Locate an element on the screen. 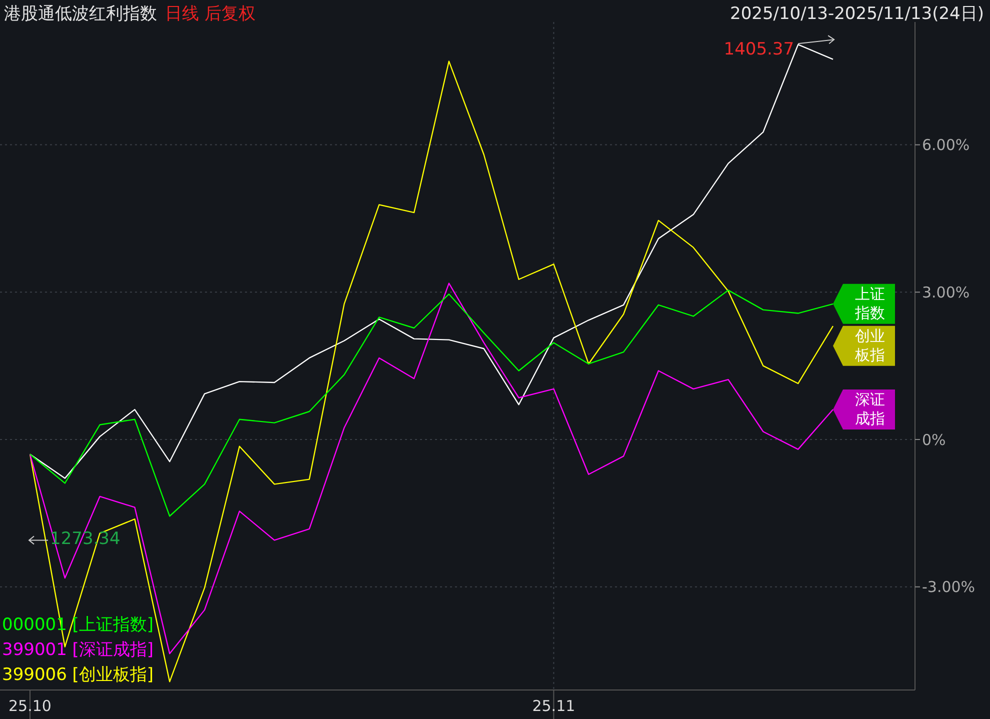  text: 创业板指 is located at coordinates (869, 345).